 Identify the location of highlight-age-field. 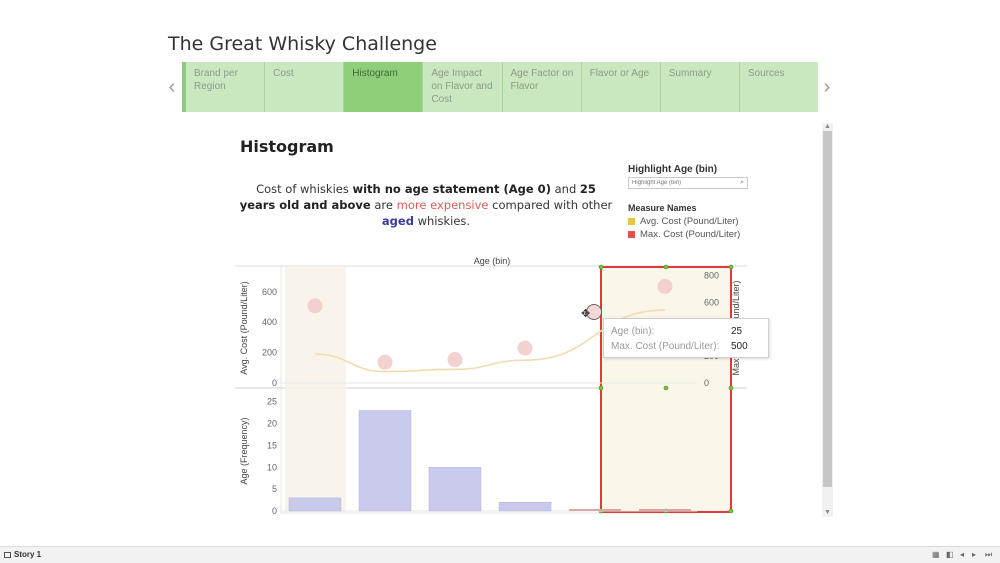
(684, 183).